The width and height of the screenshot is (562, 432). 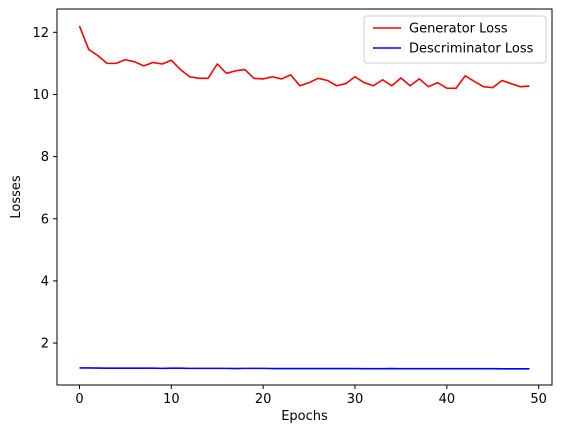 What do you see at coordinates (45, 281) in the screenshot?
I see `y-tick-label: 4` at bounding box center [45, 281].